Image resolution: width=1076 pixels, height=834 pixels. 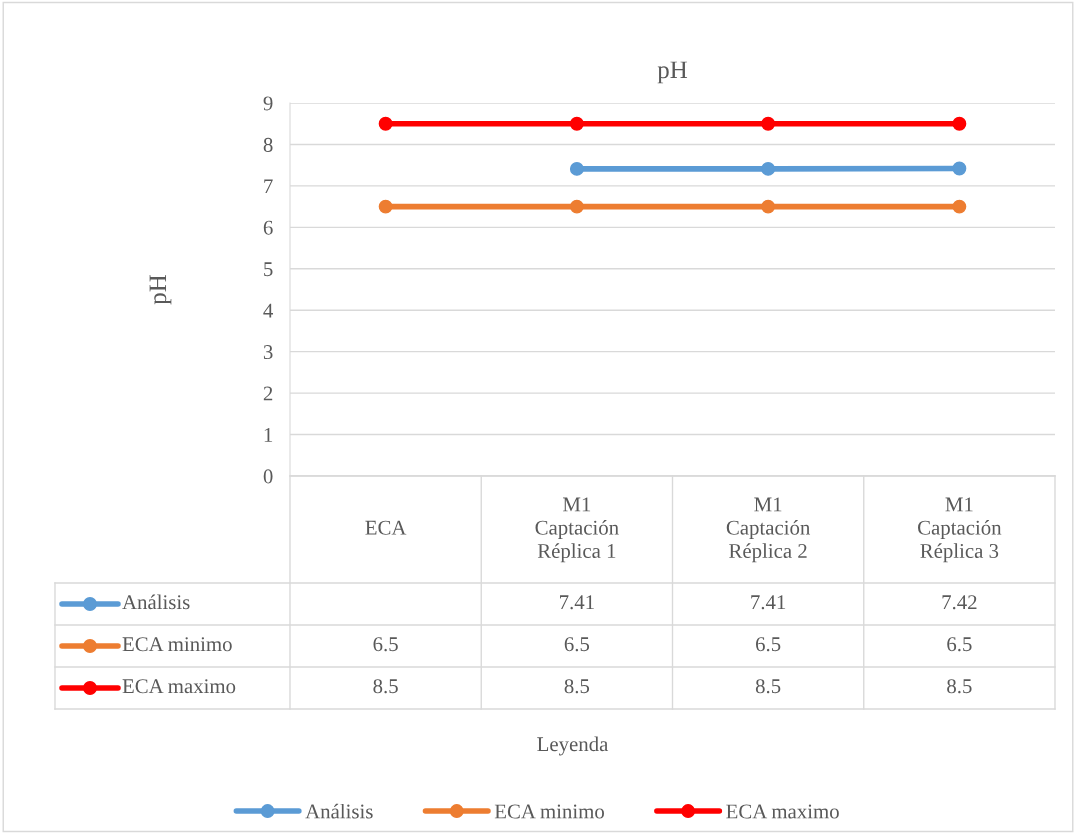 What do you see at coordinates (268, 227) in the screenshot?
I see `y-tick-label: 6` at bounding box center [268, 227].